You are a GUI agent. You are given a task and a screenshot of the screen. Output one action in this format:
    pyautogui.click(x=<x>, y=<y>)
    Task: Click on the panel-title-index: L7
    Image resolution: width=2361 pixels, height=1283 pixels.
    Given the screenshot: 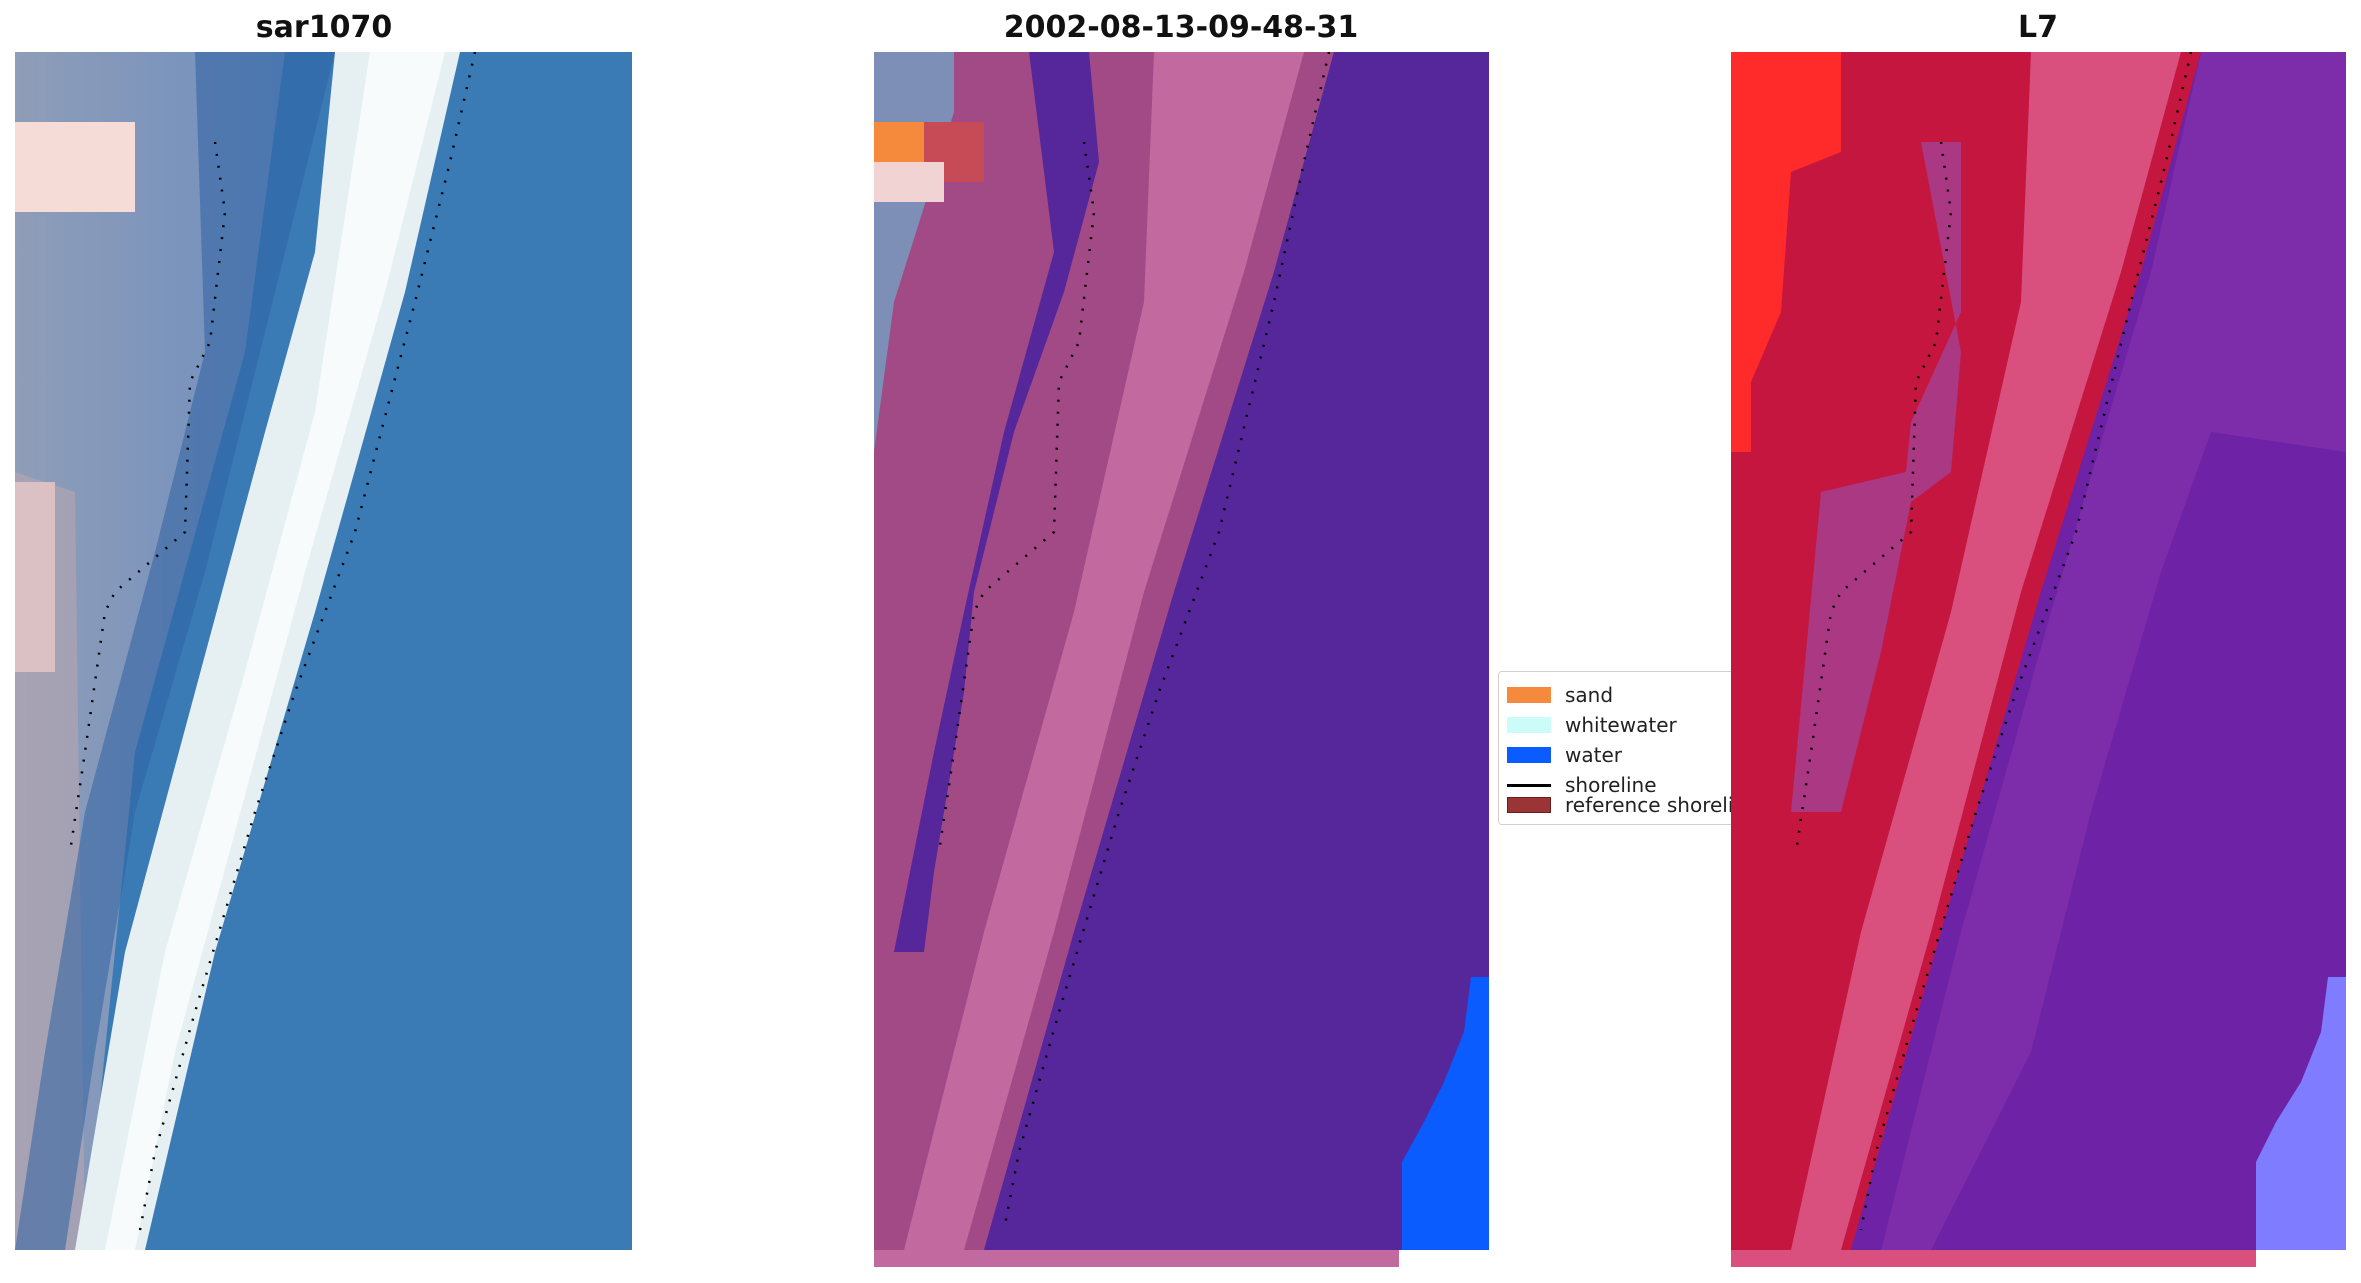 What is the action you would take?
    pyautogui.click(x=2038, y=27)
    